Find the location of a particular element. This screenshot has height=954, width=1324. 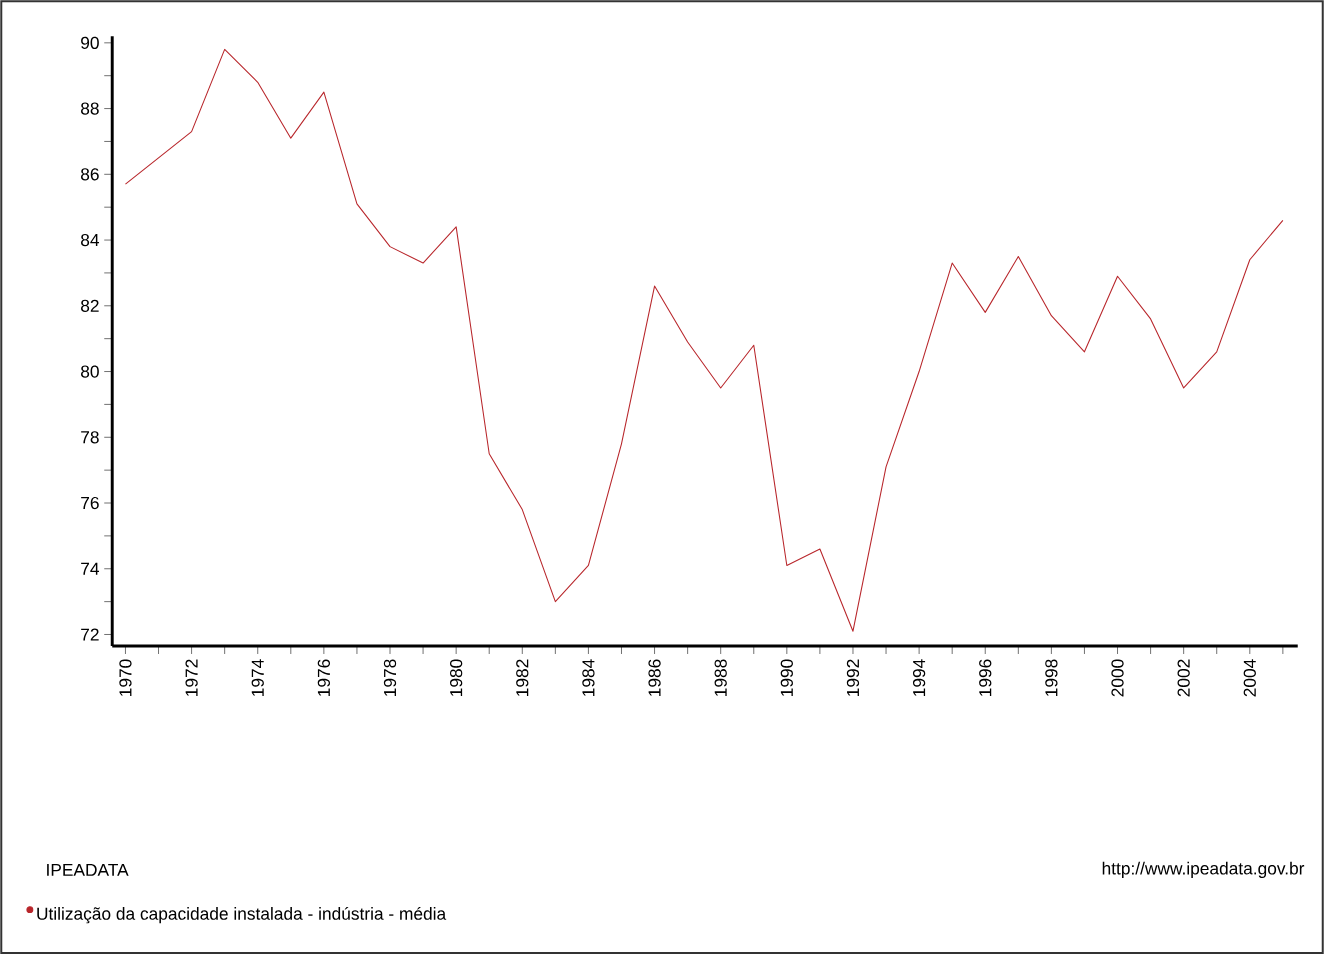

legend-label: Utilização da capacidade instalada - indústria - média is located at coordinates (242, 915).